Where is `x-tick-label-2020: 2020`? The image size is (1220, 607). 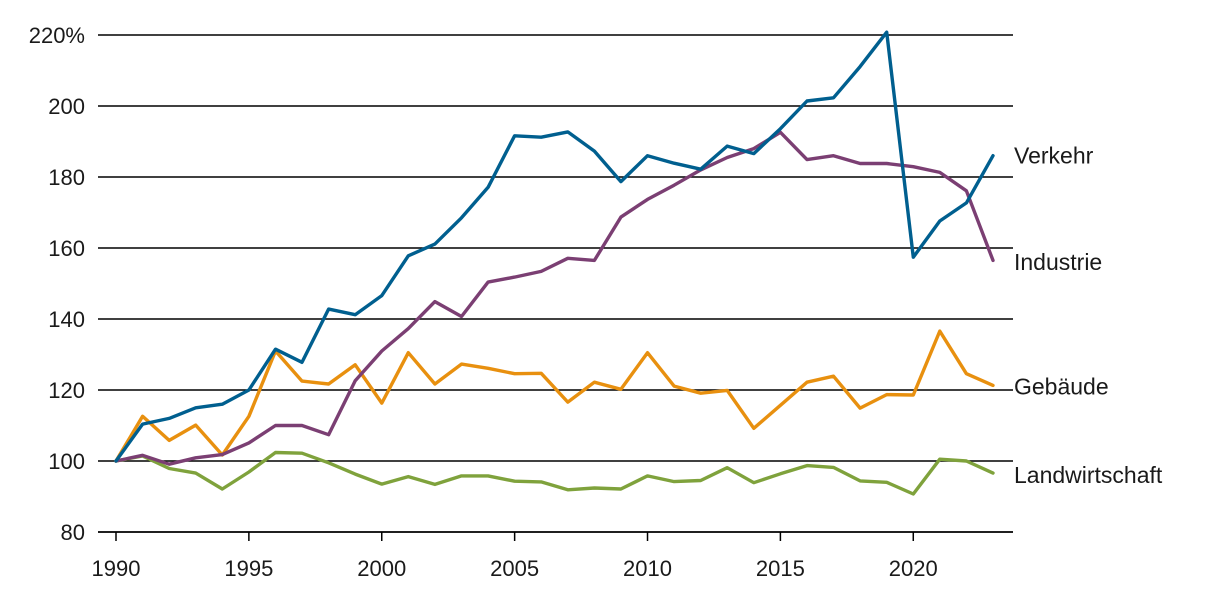
x-tick-label-2020: 2020 is located at coordinates (913, 568).